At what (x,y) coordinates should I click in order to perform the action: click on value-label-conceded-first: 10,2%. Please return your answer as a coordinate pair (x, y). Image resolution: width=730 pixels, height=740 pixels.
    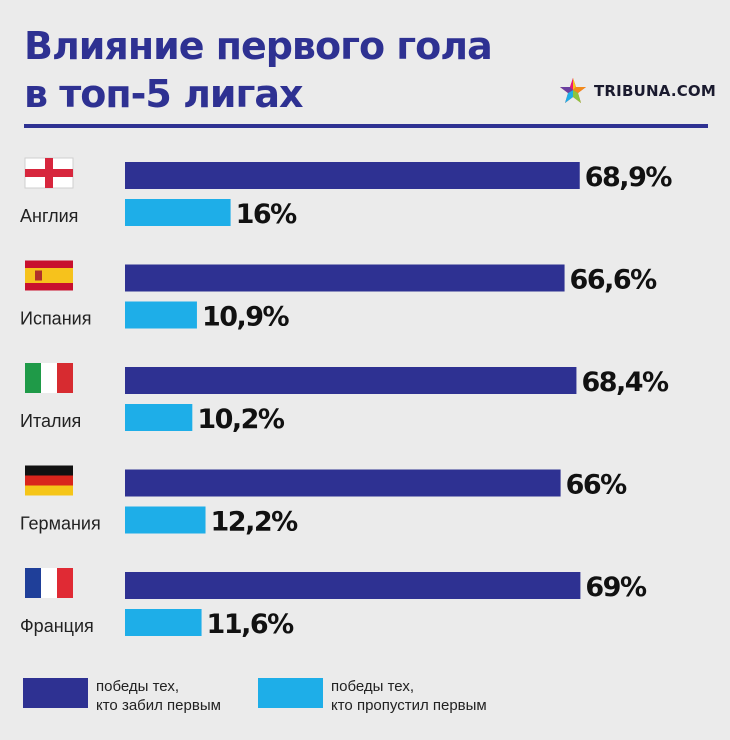
    Looking at the image, I should click on (241, 419).